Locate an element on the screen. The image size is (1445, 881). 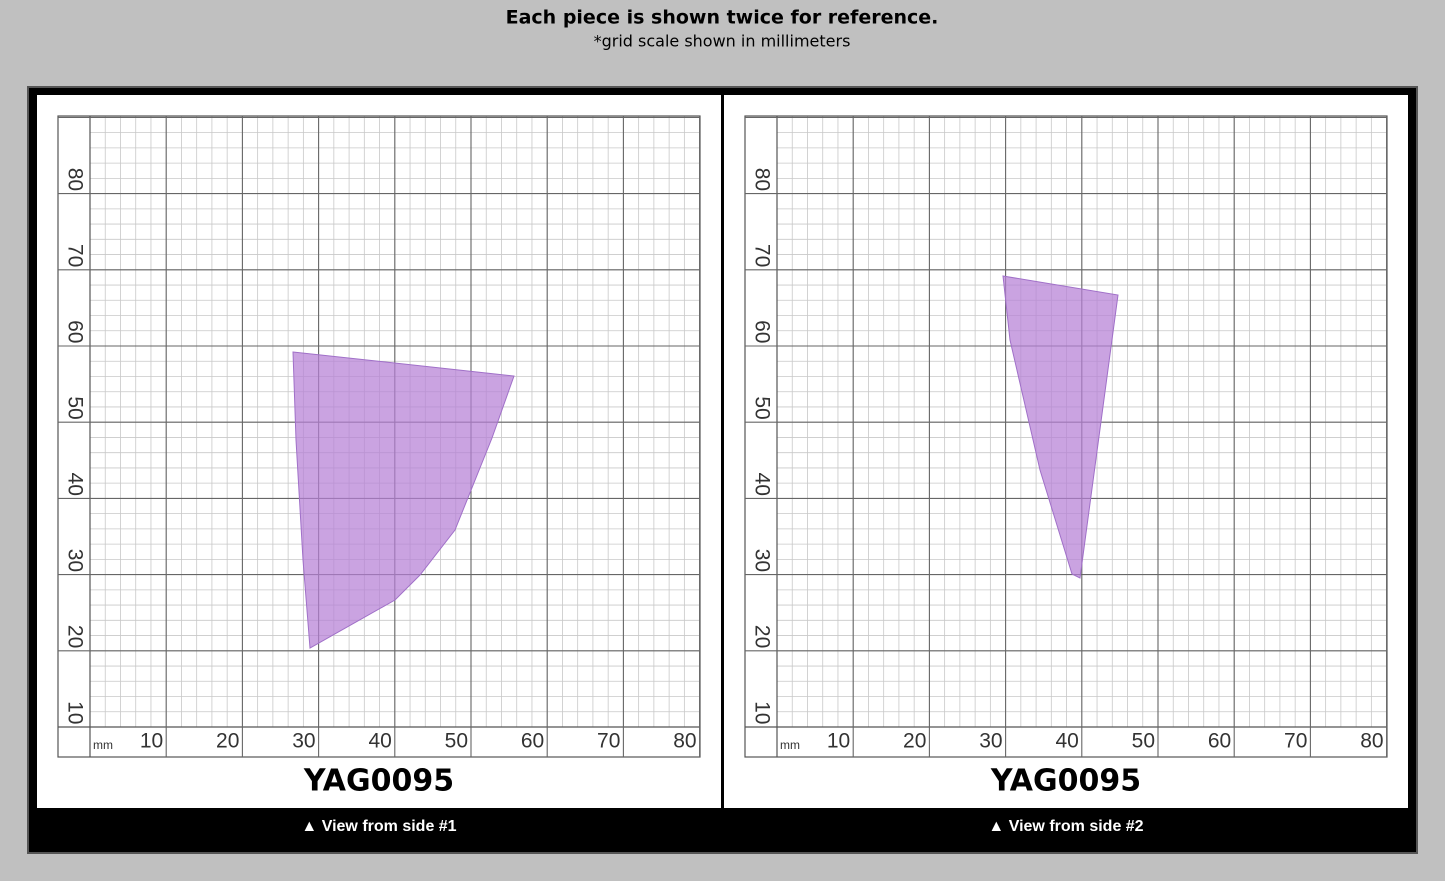
caption: ▲ View from side #2 is located at coordinates (1065, 826).